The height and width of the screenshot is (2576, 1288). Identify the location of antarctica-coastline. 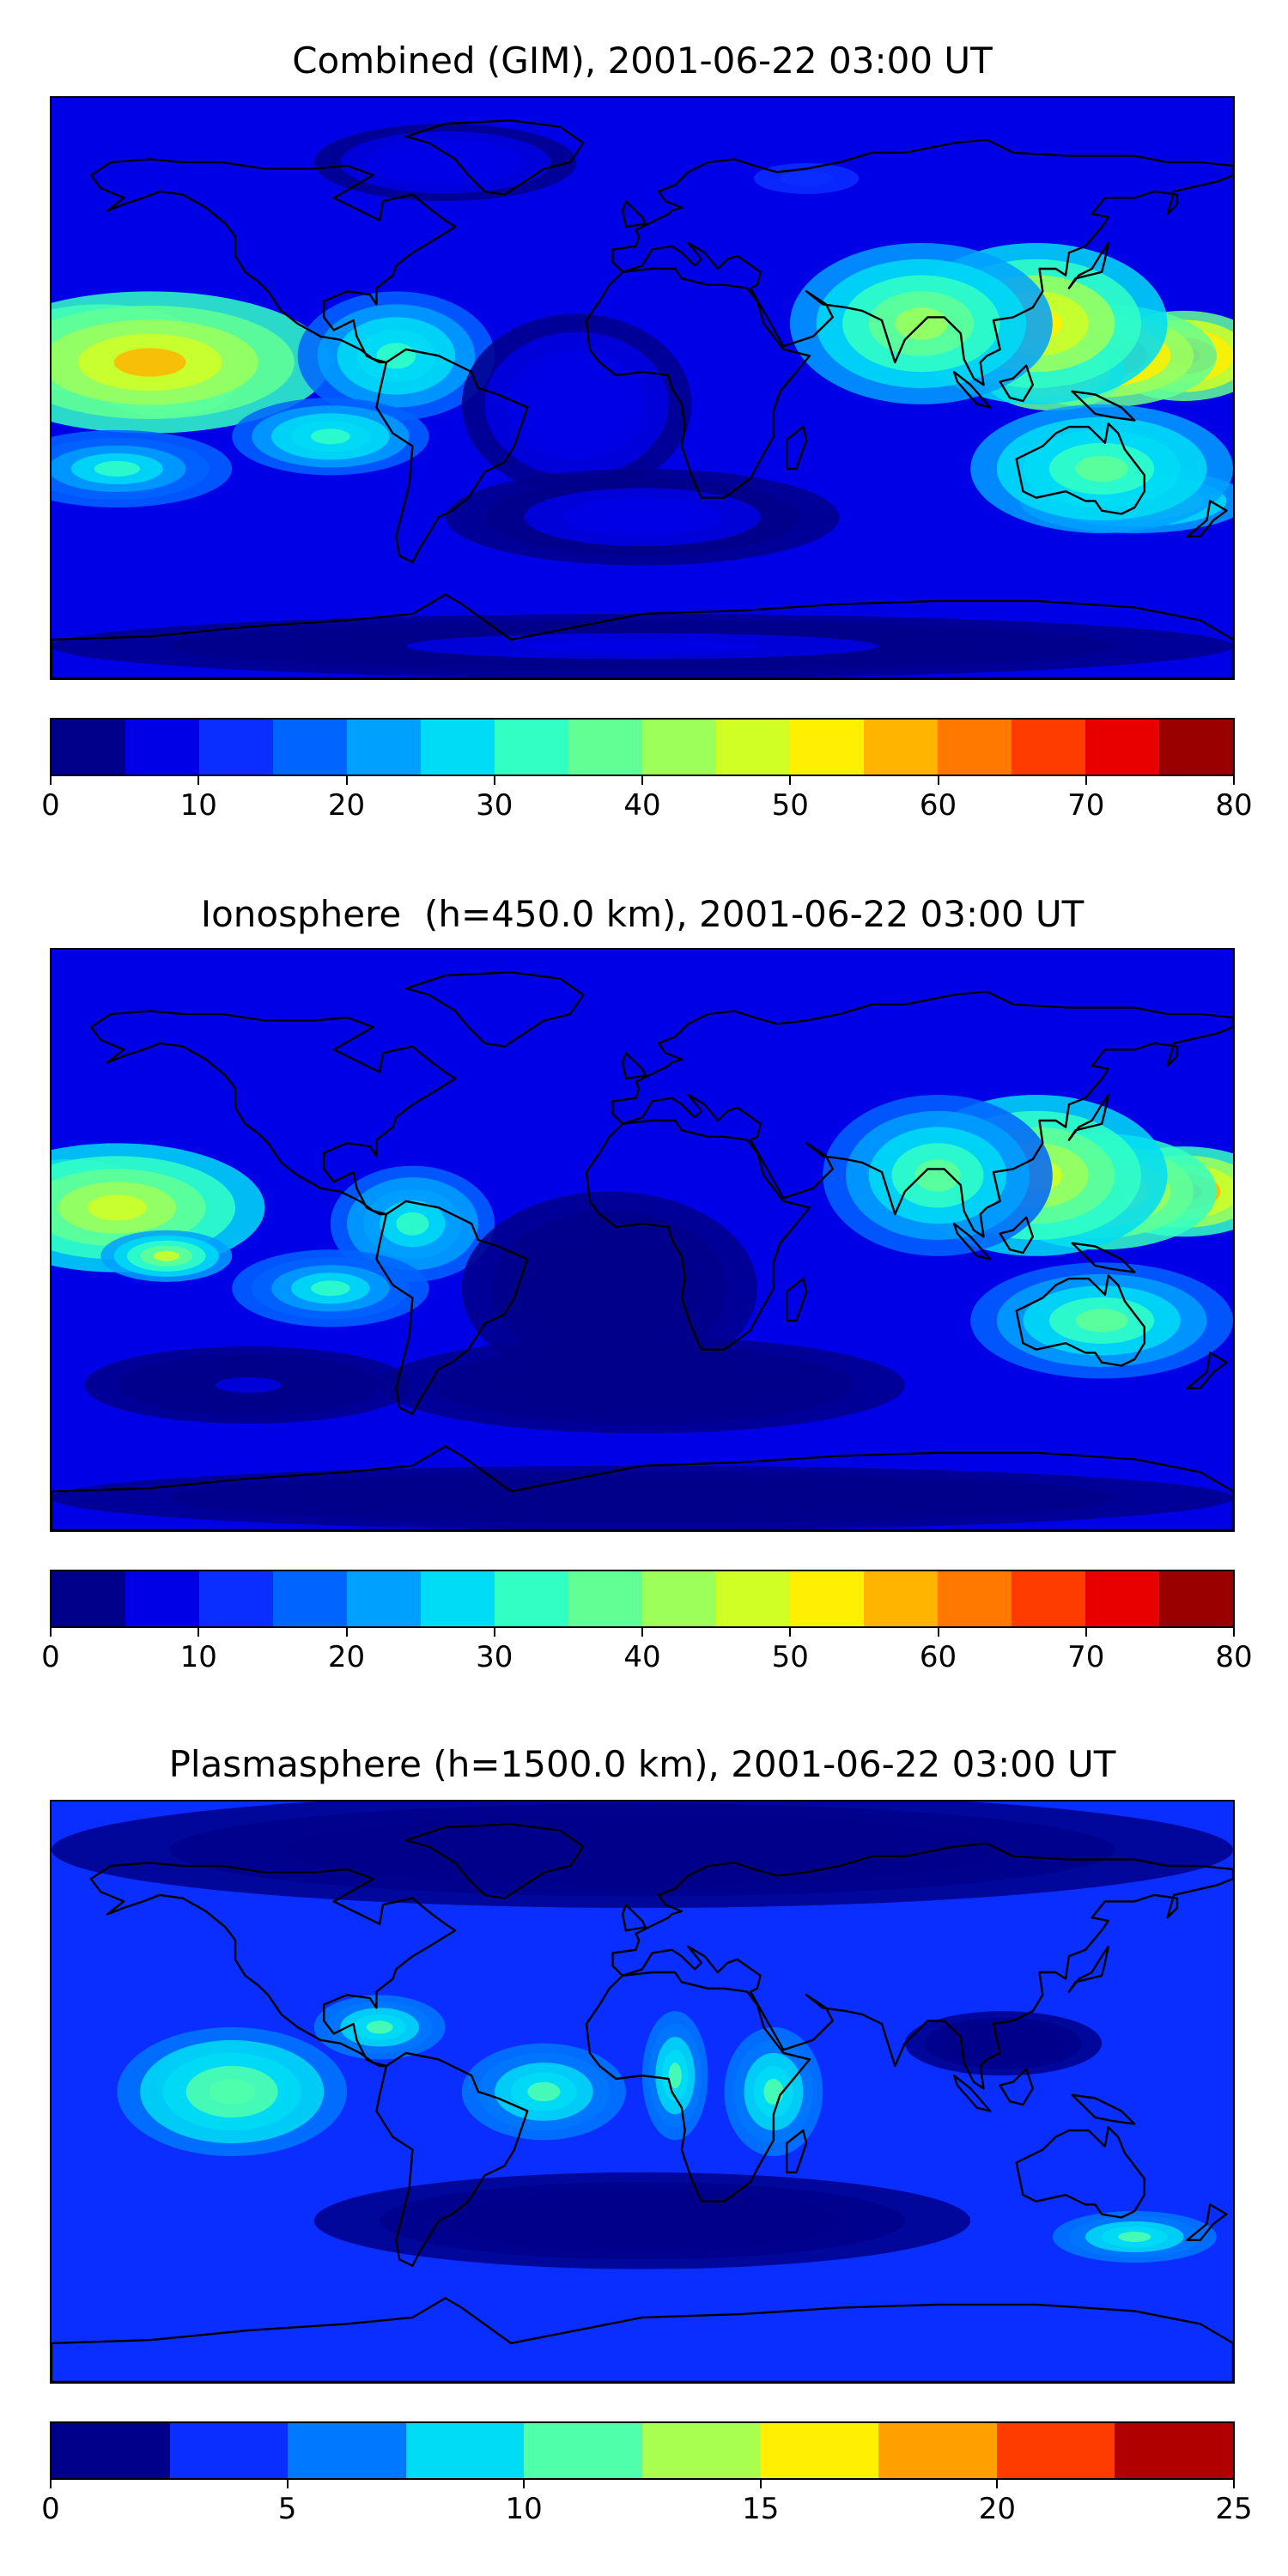
(642, 1488).